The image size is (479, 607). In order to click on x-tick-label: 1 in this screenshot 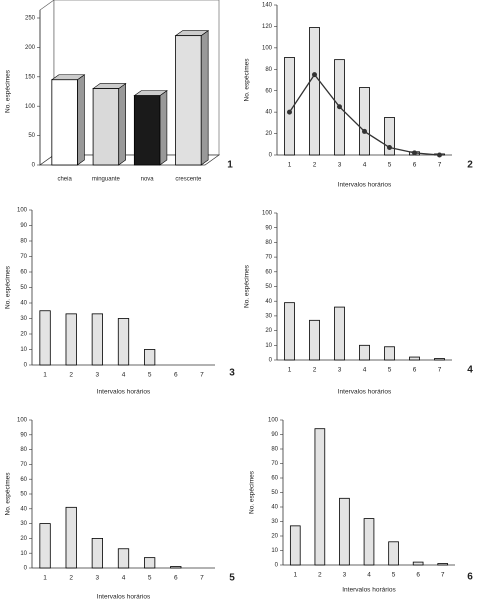, I will do `click(290, 165)`.